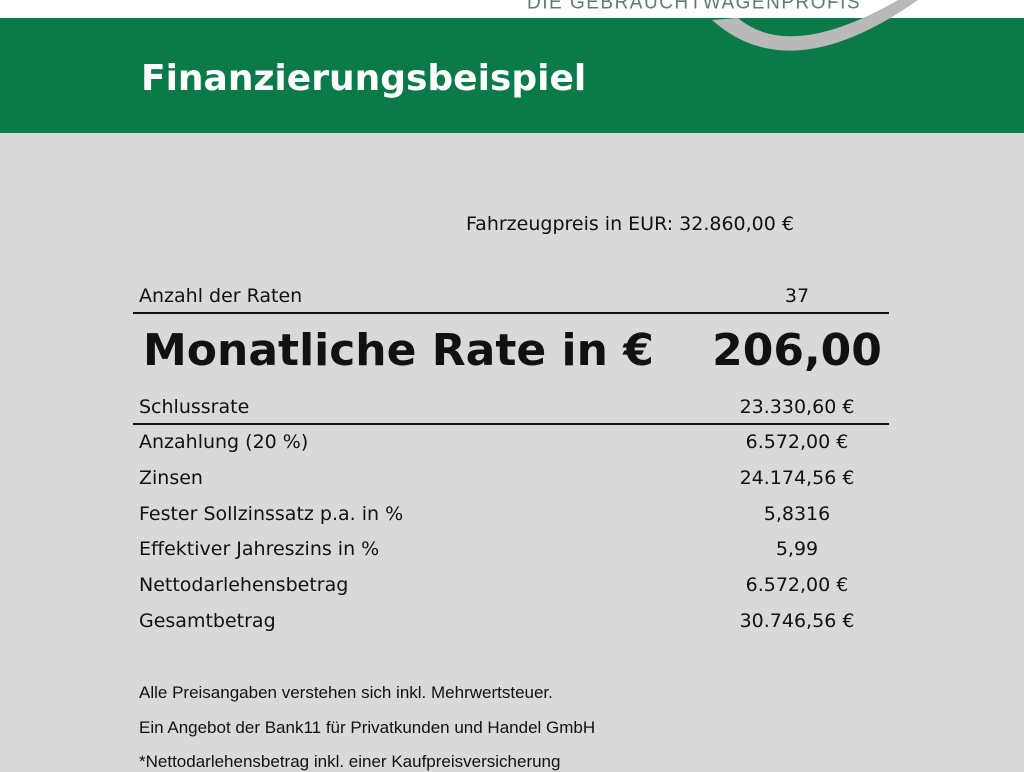  What do you see at coordinates (244, 585) in the screenshot?
I see `detail-label: Nettodarlehensbetrag` at bounding box center [244, 585].